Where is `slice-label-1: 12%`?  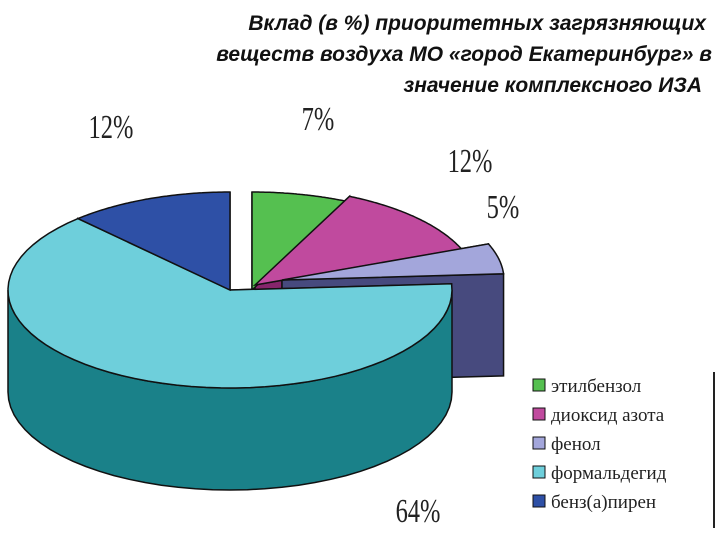 slice-label-1: 12% is located at coordinates (470, 161).